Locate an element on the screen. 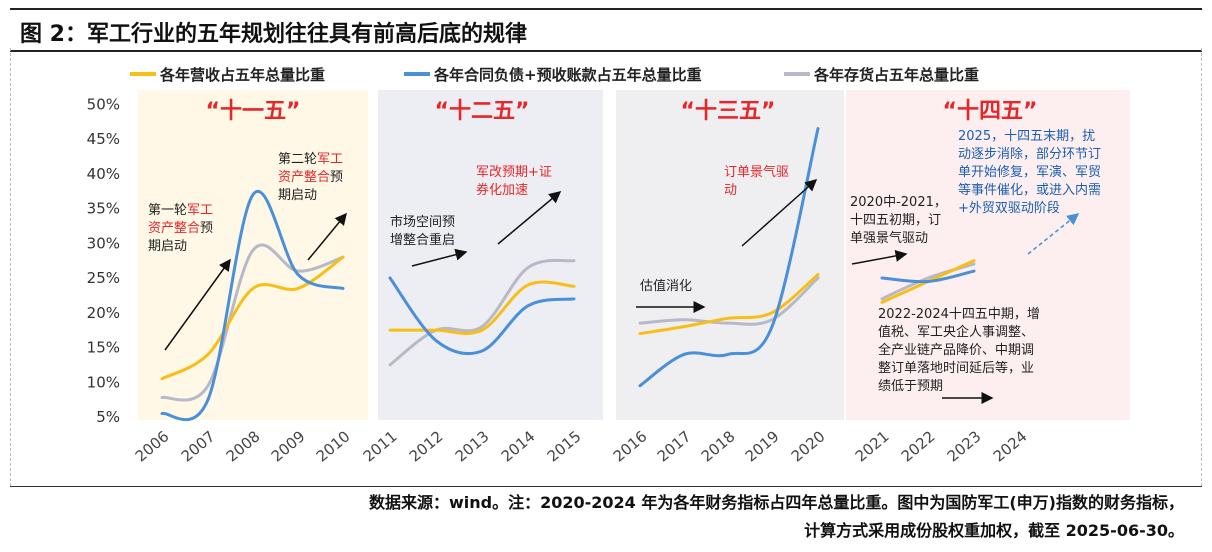 The width and height of the screenshot is (1212, 552). x-tick-label: 2024 is located at coordinates (1010, 446).